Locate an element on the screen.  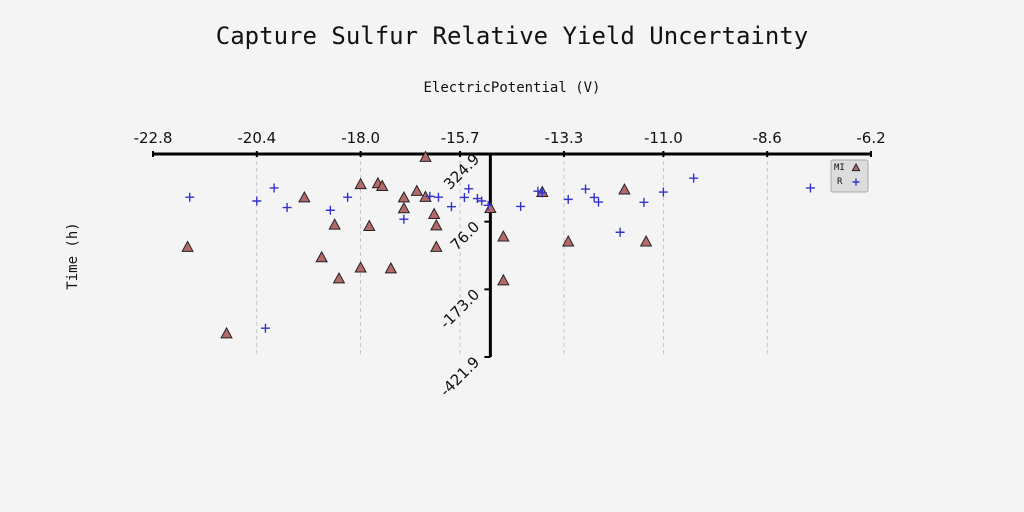
legend-marker-mi is located at coordinates (856, 167).